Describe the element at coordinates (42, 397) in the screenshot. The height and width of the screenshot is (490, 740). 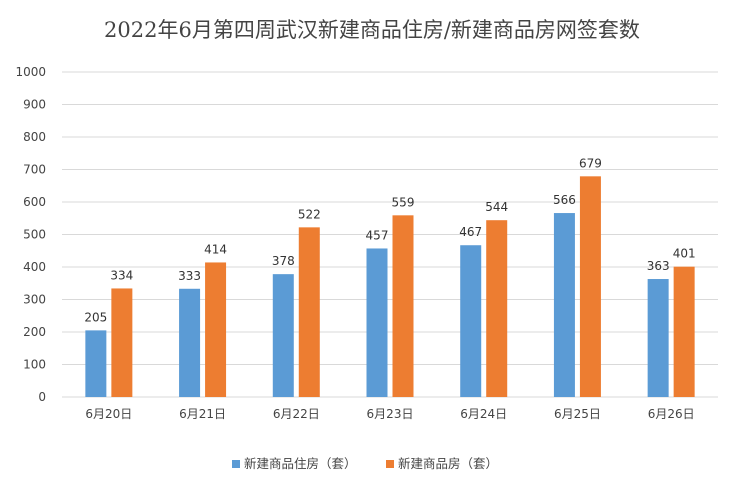
I see `y-tick-label: 0` at that location.